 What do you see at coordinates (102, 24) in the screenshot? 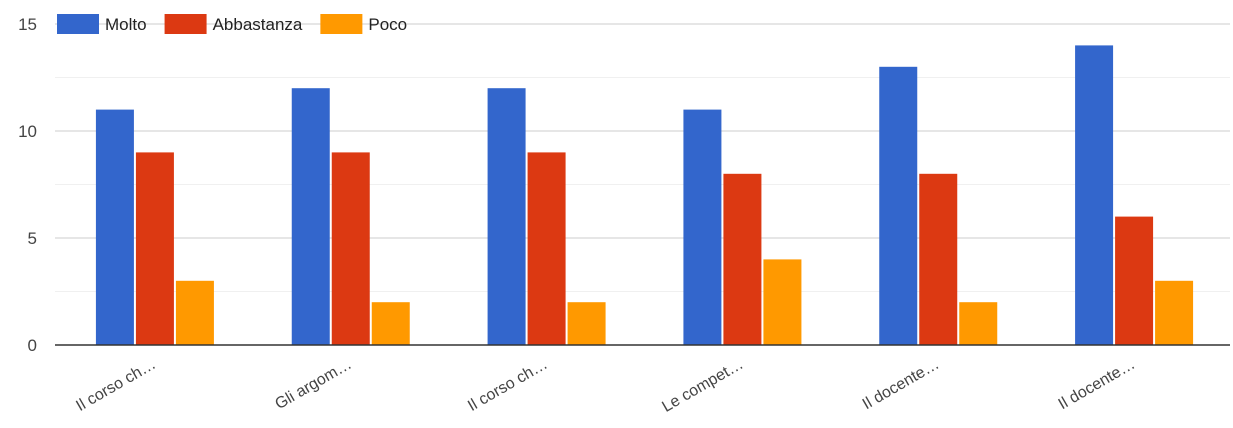
I see `legend-item-molto: Molto` at bounding box center [102, 24].